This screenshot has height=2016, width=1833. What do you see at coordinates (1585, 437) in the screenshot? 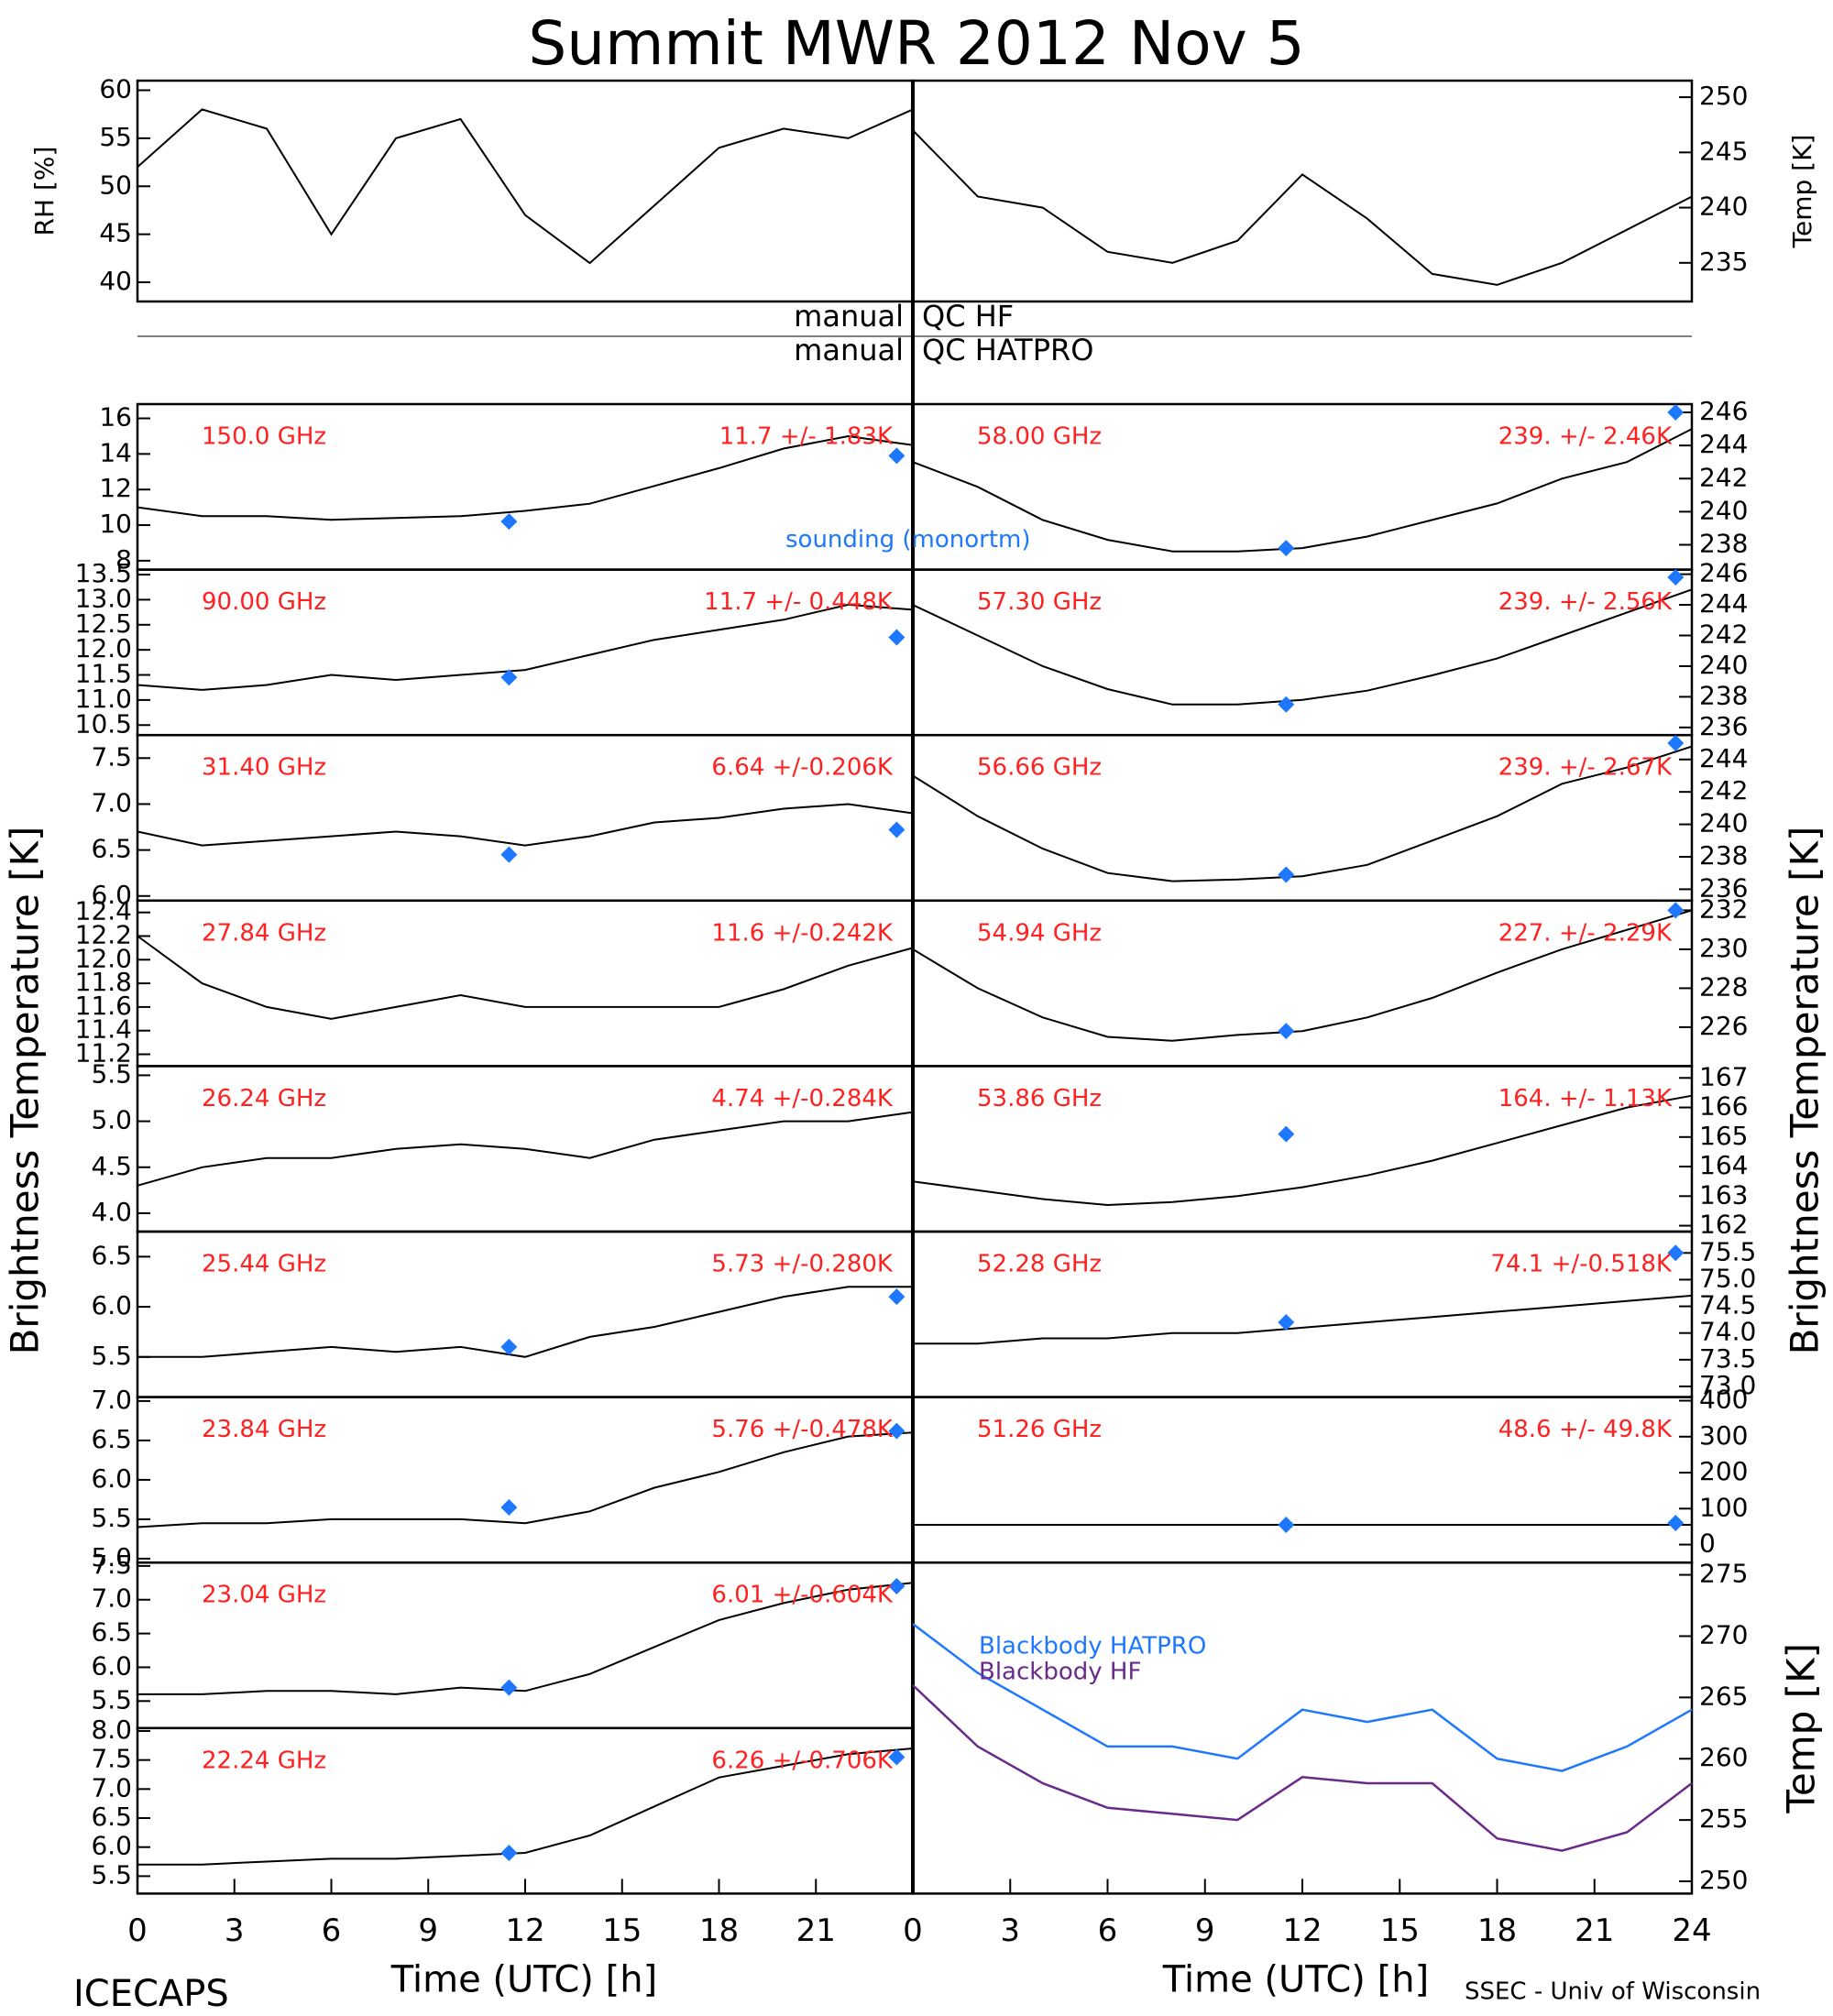
I see `stats-label: 239. +/- 2.46K` at bounding box center [1585, 437].